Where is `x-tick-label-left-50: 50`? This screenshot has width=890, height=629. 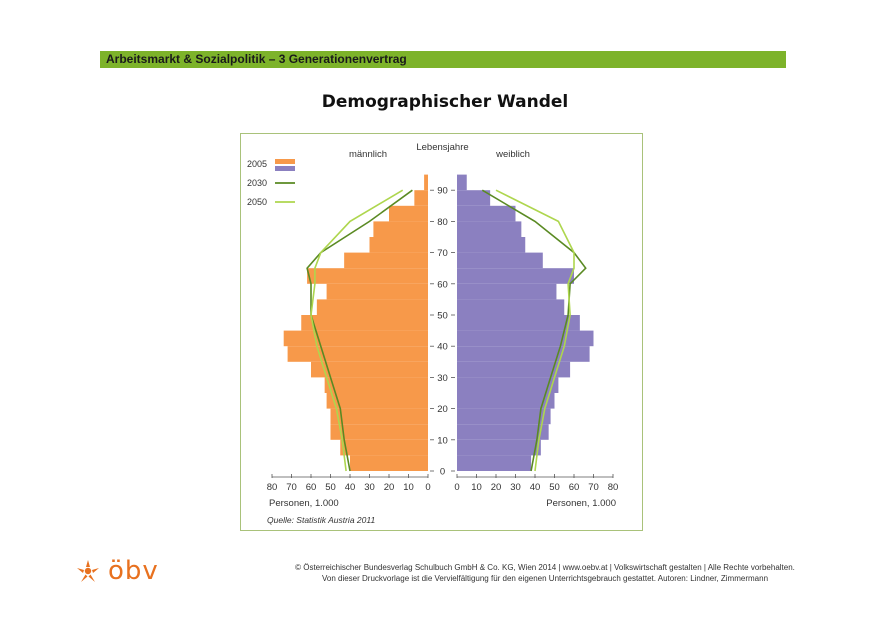
x-tick-label-left-50: 50 is located at coordinates (330, 487).